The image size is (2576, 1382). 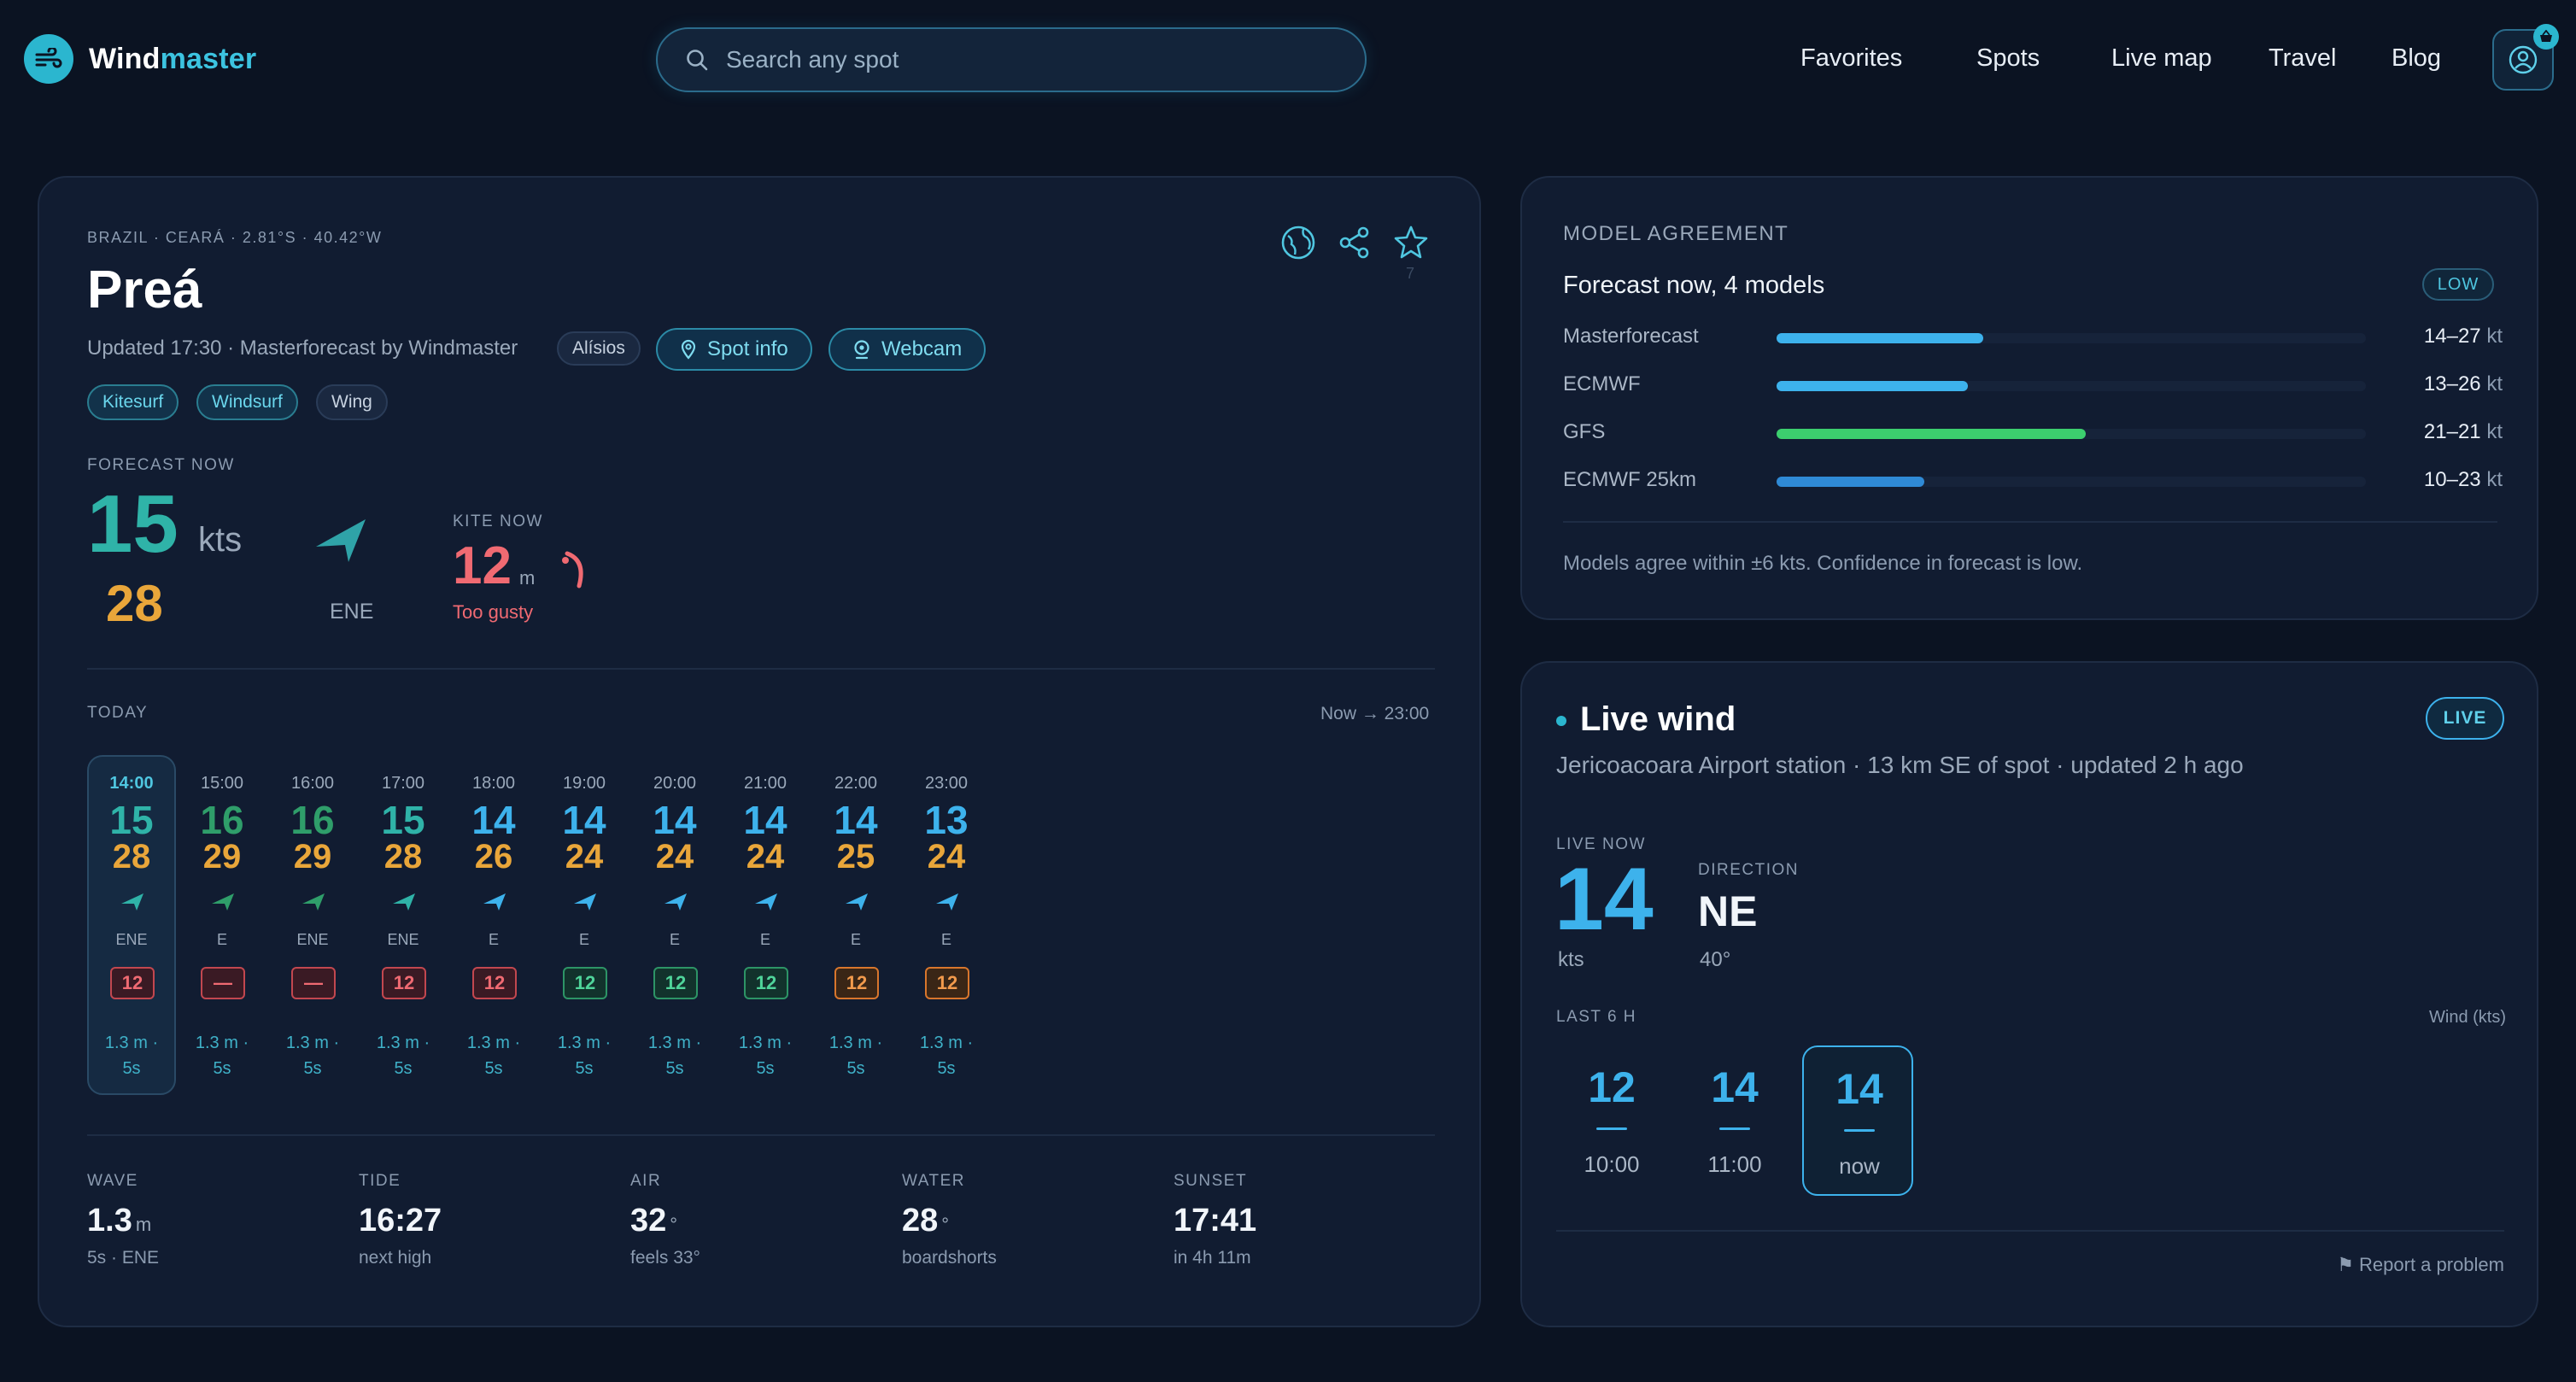 What do you see at coordinates (2546, 37) in the screenshot?
I see `basket-icon` at bounding box center [2546, 37].